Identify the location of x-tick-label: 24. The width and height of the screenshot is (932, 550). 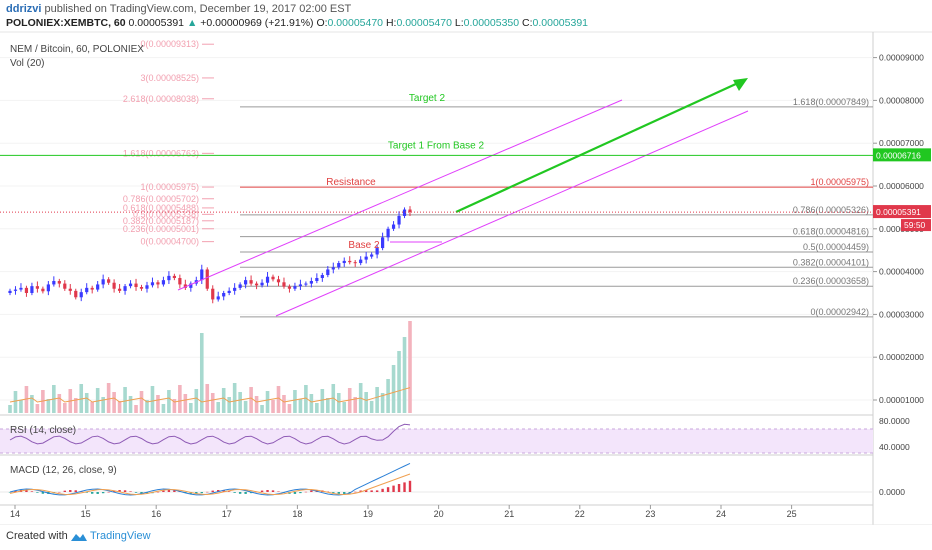
(721, 514).